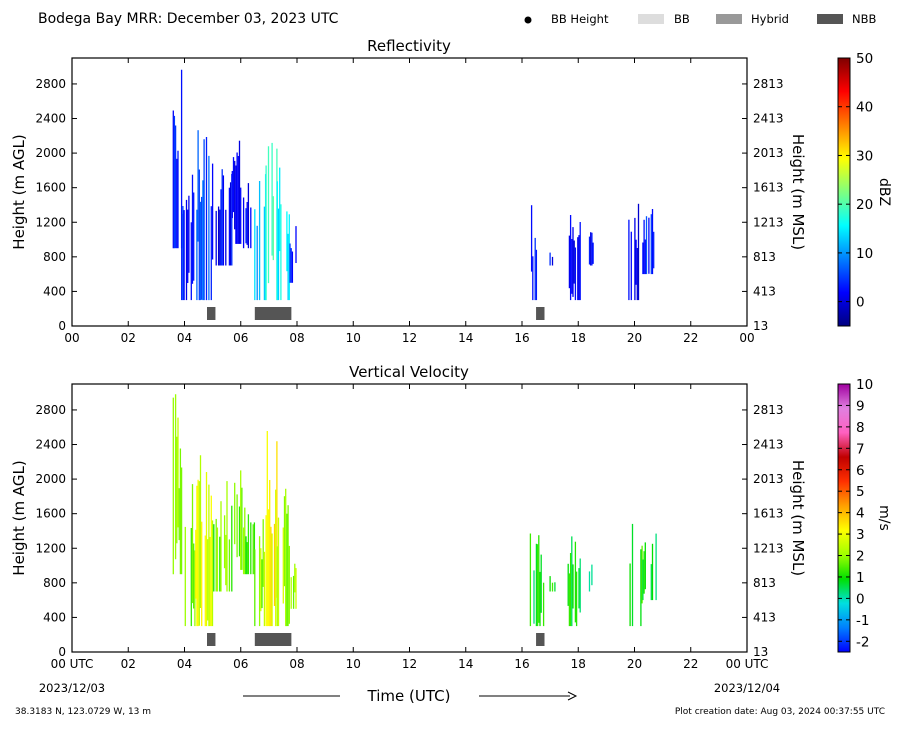 This screenshot has width=900, height=729. What do you see at coordinates (764, 583) in the screenshot?
I see `y-tick-label-right: 813` at bounding box center [764, 583].